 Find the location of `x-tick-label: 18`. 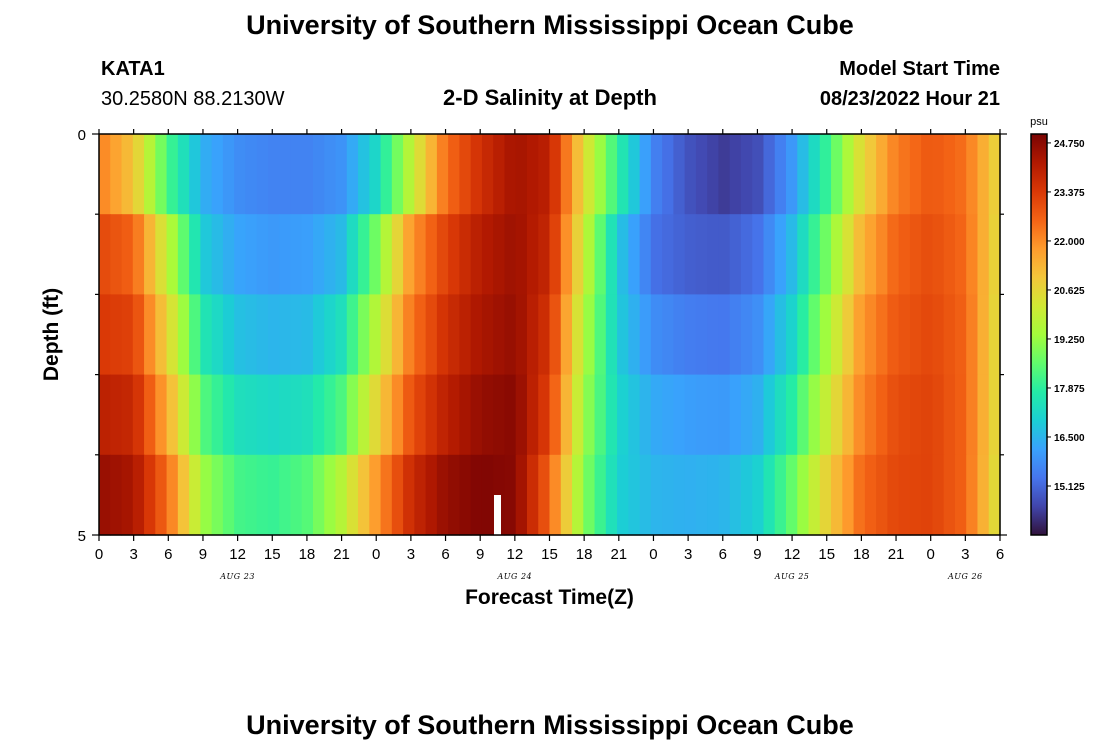

x-tick-label: 18 is located at coordinates (307, 554).